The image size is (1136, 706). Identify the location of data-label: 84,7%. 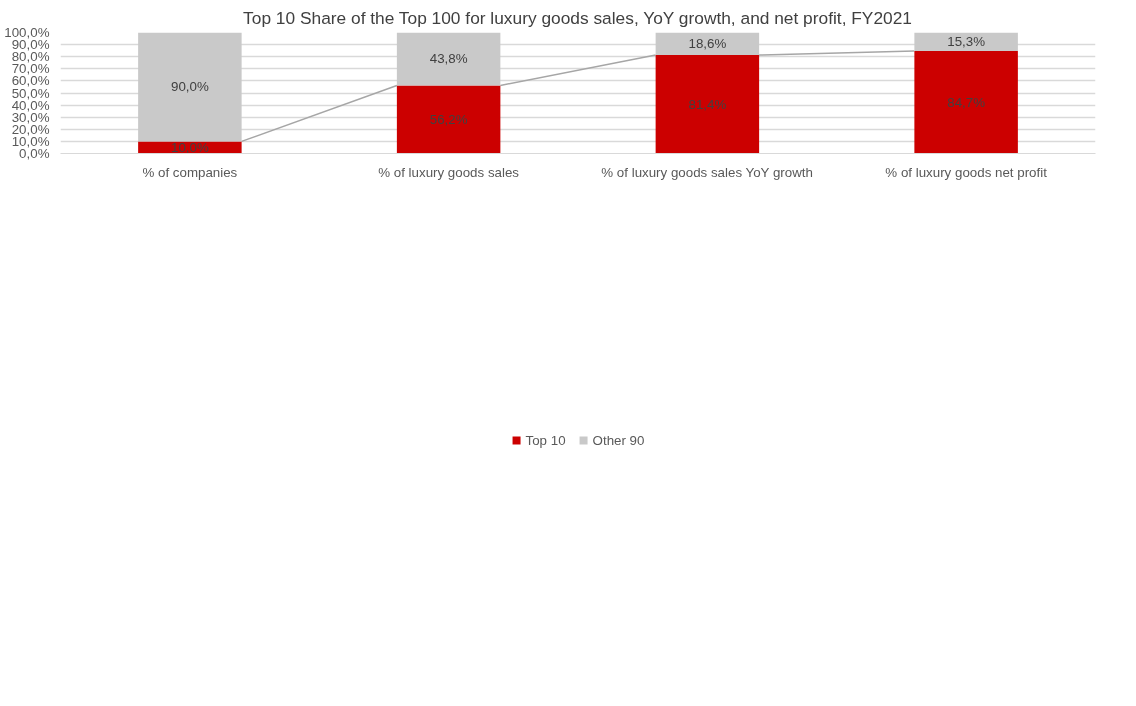
(966, 102).